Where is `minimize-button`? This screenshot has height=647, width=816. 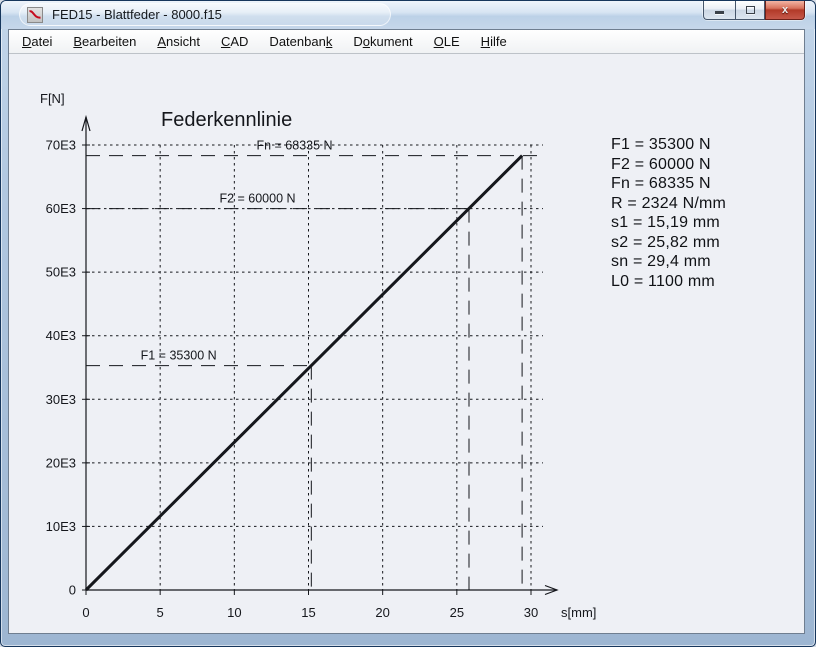 minimize-button is located at coordinates (719, 10).